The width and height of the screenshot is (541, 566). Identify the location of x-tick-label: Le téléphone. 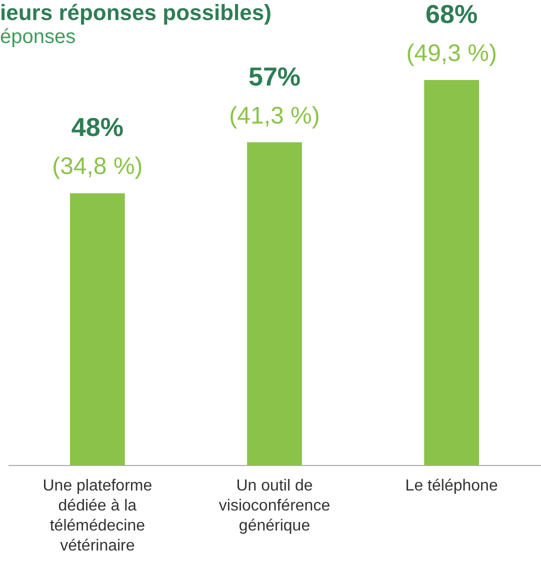
(451, 486).